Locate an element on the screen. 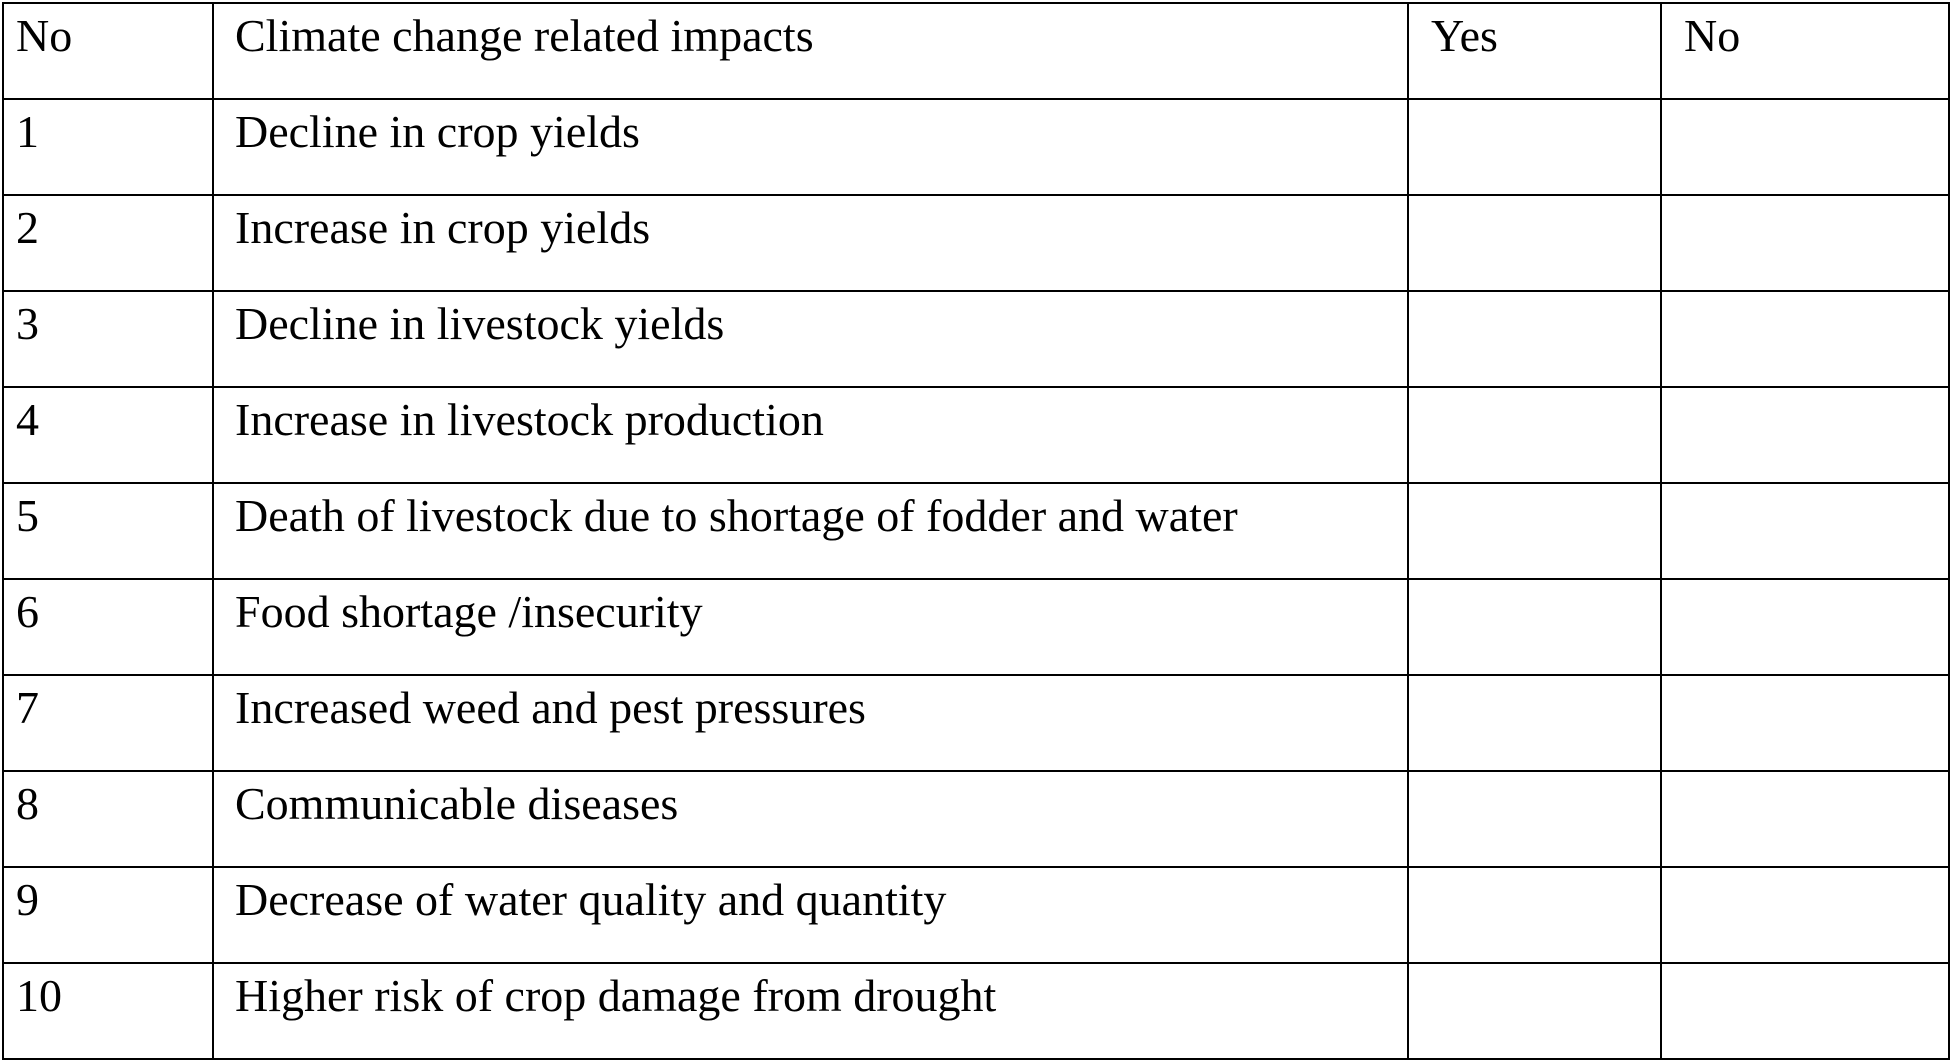 The height and width of the screenshot is (1060, 1950). row-number: 10 is located at coordinates (108, 1011).